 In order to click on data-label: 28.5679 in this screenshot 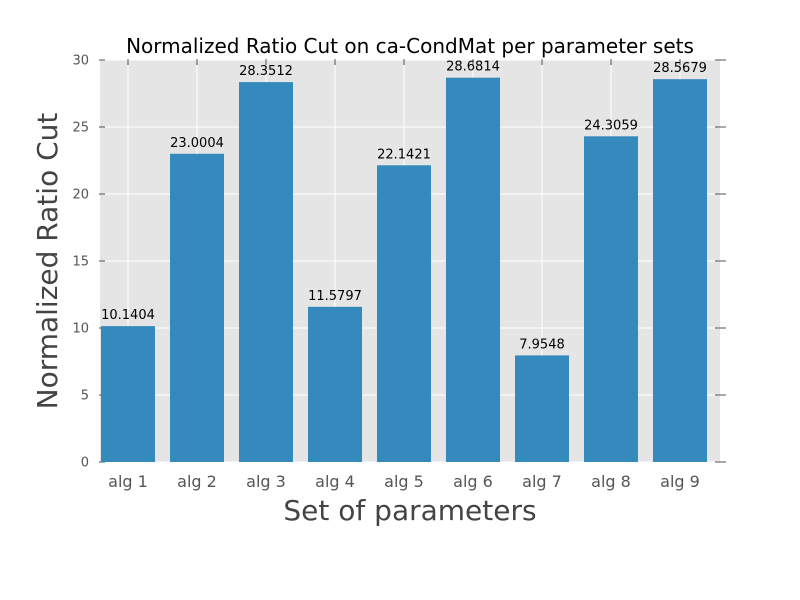, I will do `click(680, 68)`.